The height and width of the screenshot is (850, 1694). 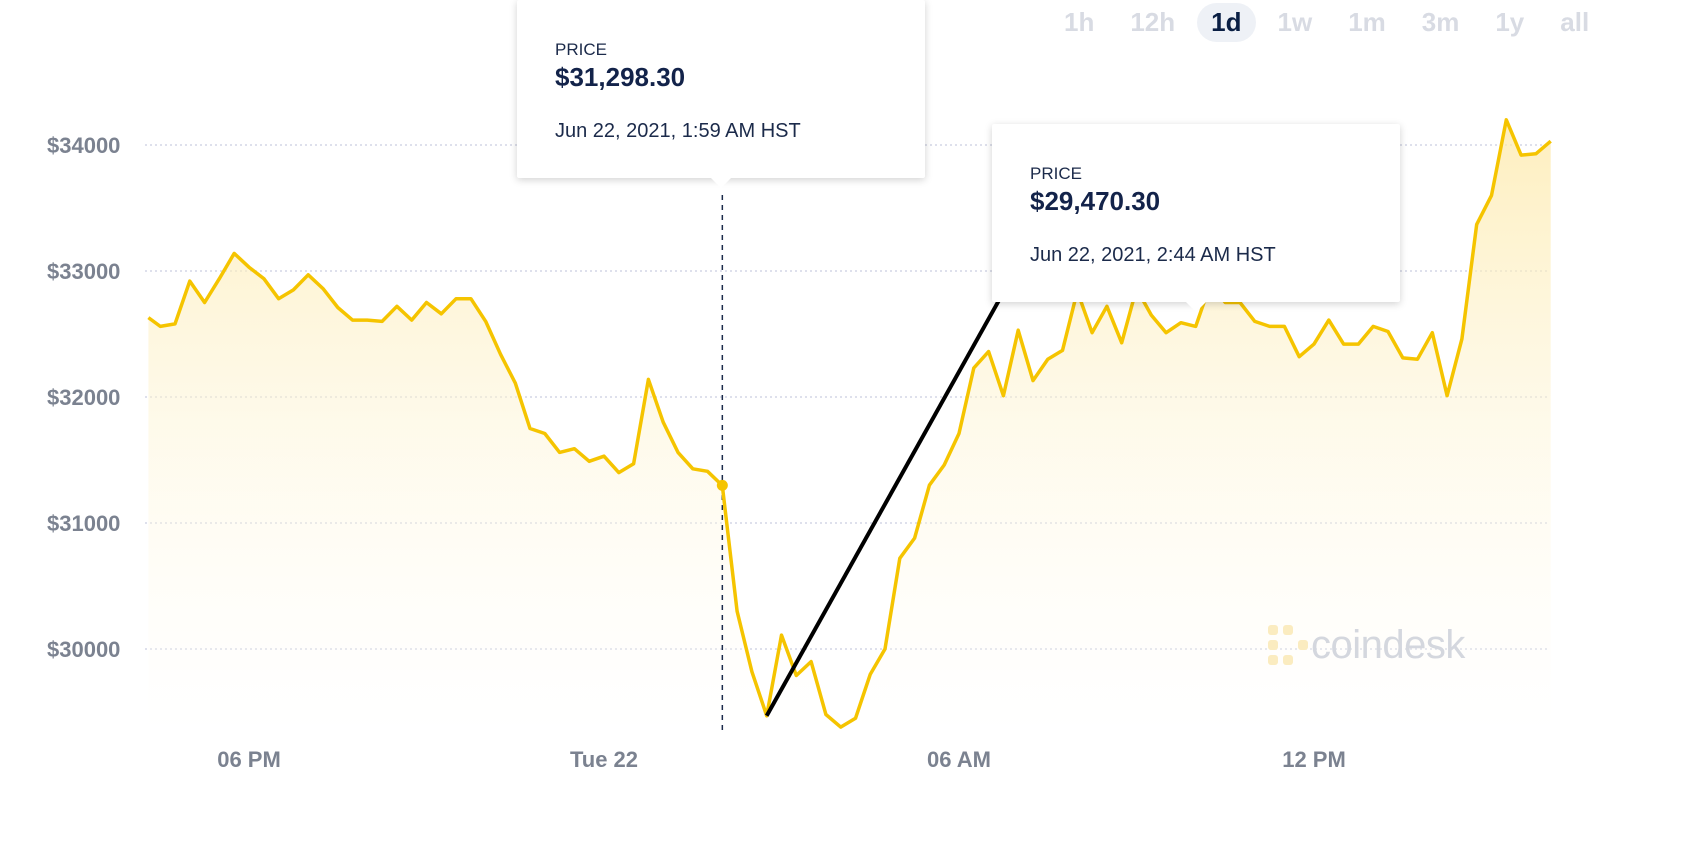 What do you see at coordinates (1226, 22) in the screenshot?
I see `range-1d-button: 1d` at bounding box center [1226, 22].